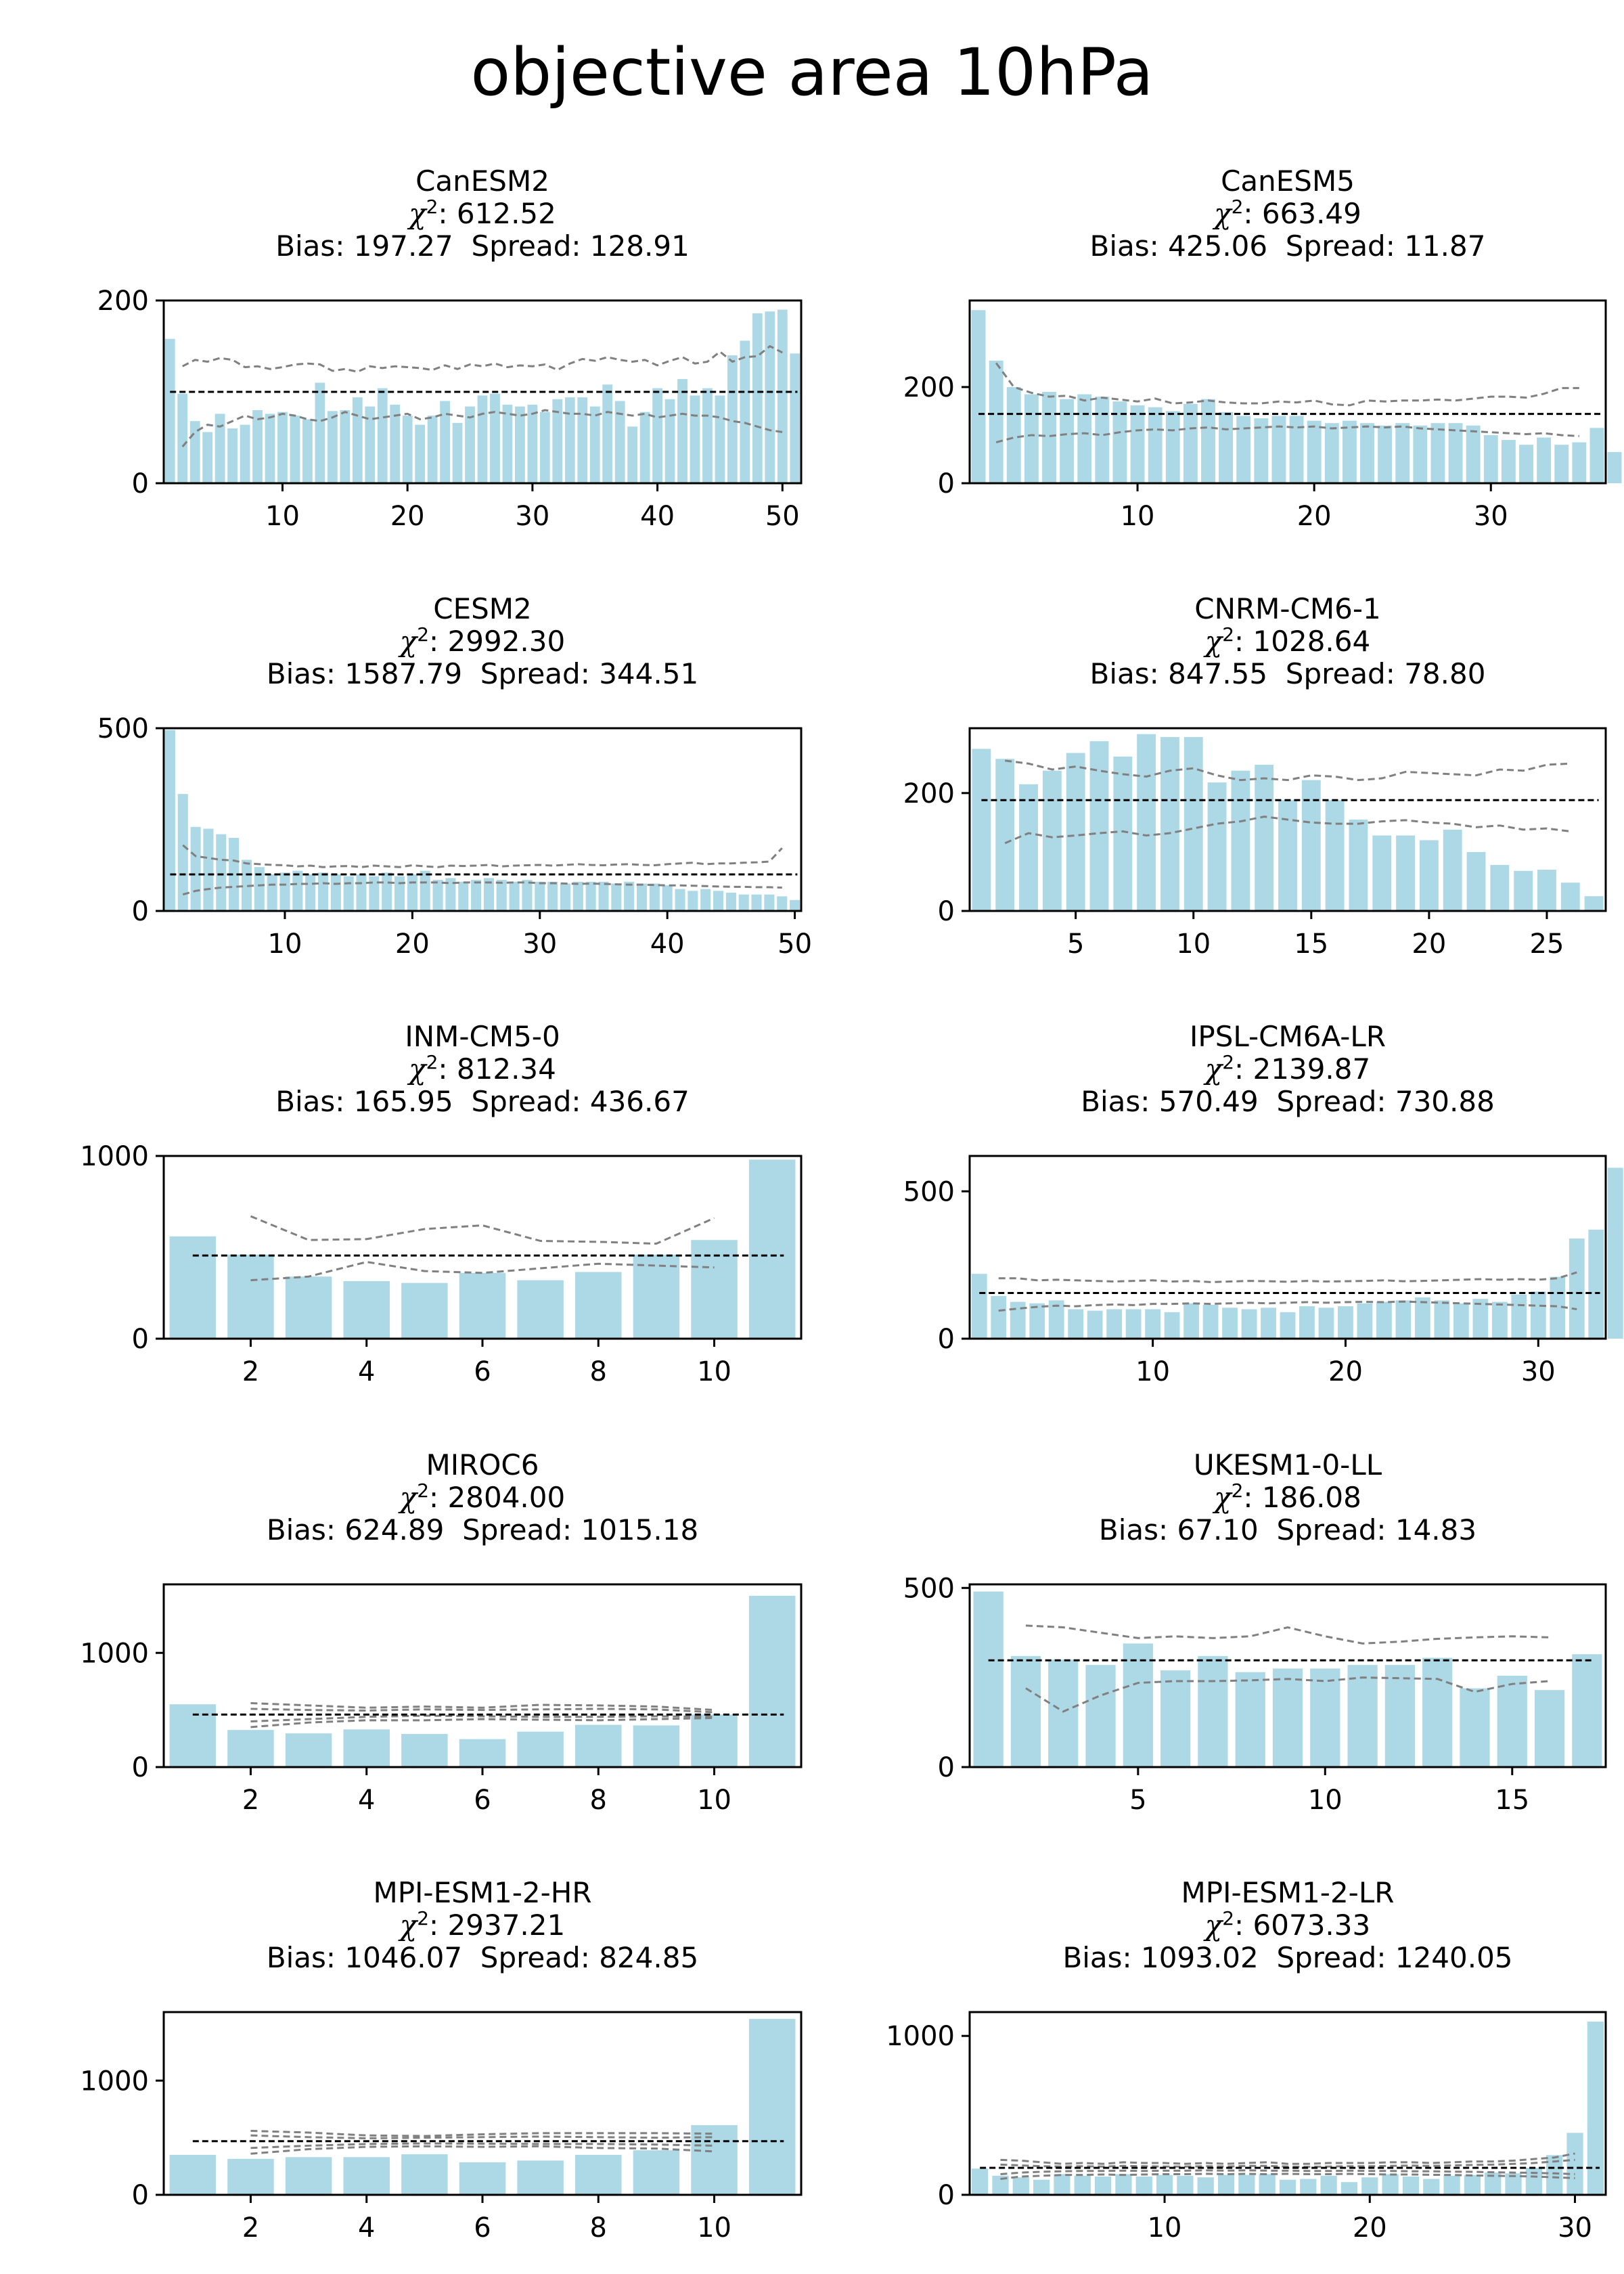 The height and width of the screenshot is (2274, 1624). Describe the element at coordinates (1288, 181) in the screenshot. I see `subplot-model-name: CanESM5` at that location.